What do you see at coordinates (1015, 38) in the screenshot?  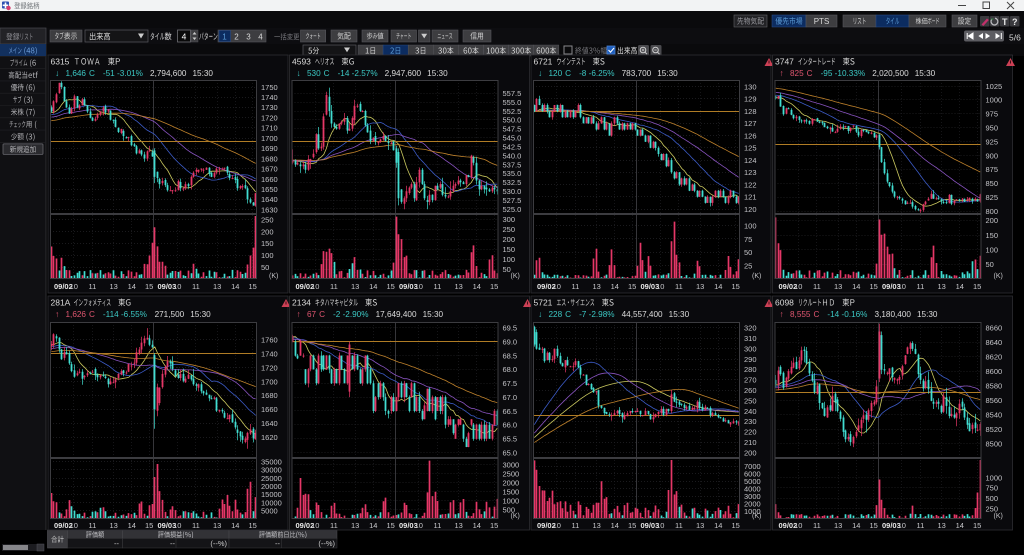 I see `svg-text: 5/6` at bounding box center [1015, 38].